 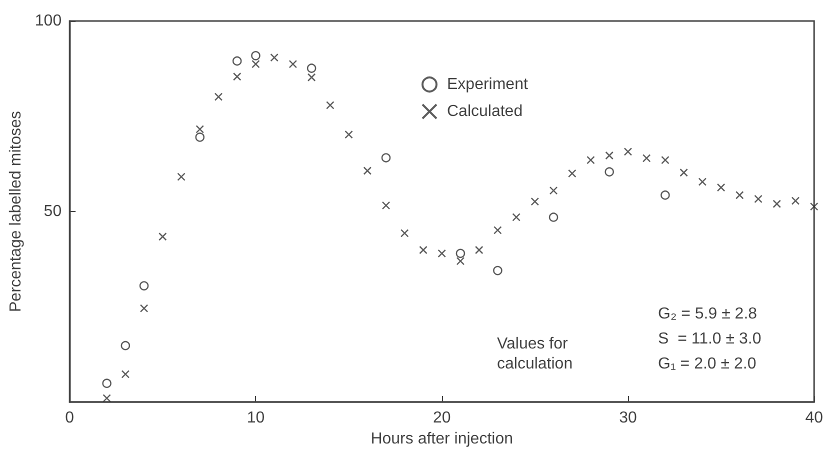 What do you see at coordinates (535, 354) in the screenshot?
I see `annotation: Values for calculation` at bounding box center [535, 354].